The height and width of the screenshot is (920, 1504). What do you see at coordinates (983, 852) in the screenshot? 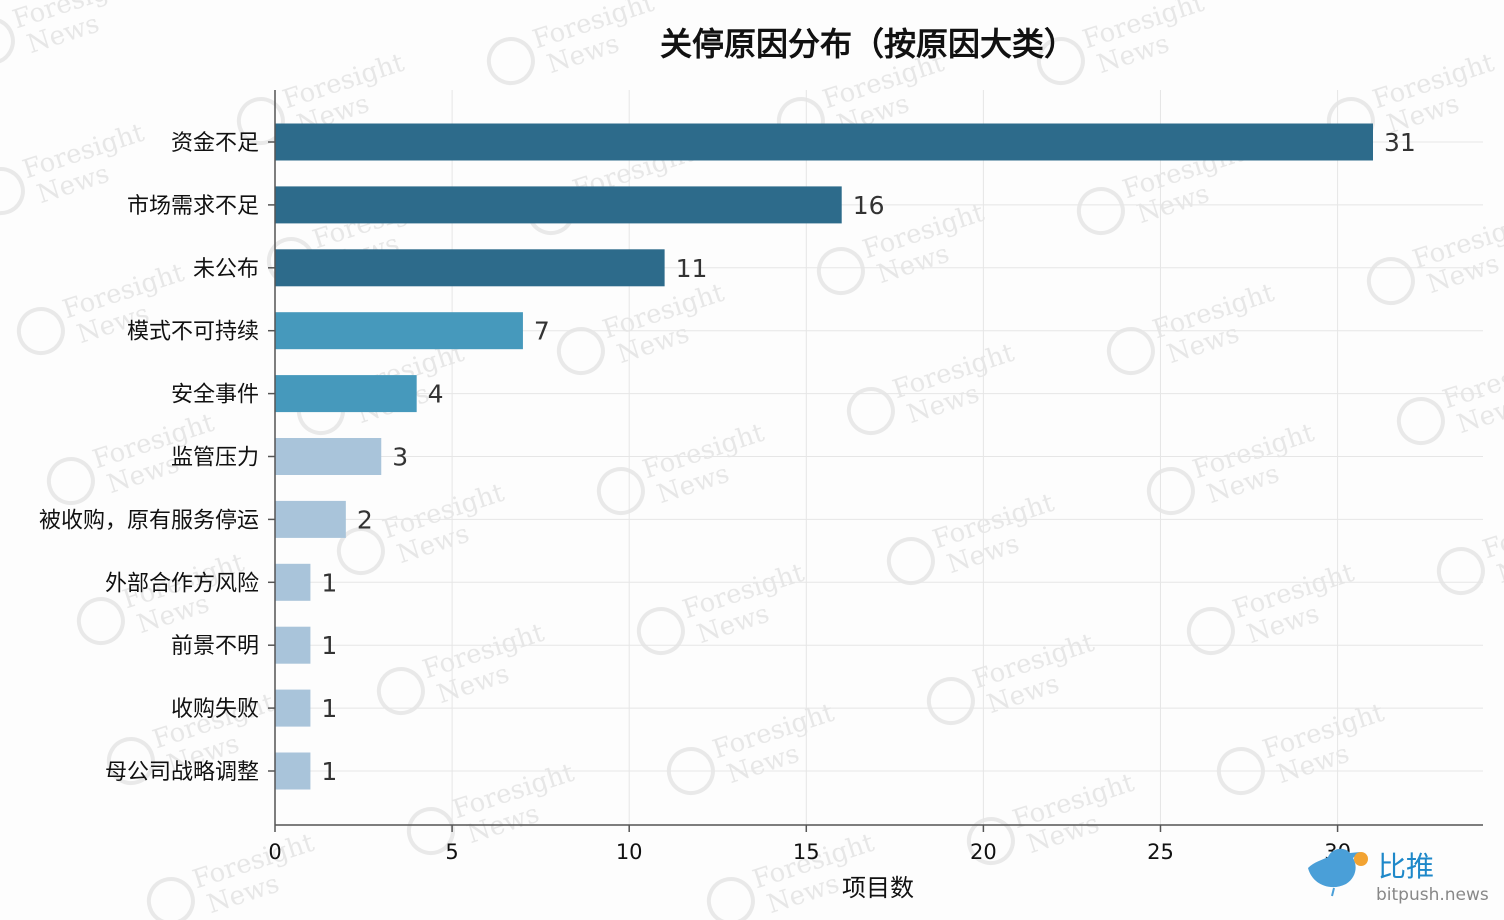
I see `x-tick-label: 20` at bounding box center [983, 852].